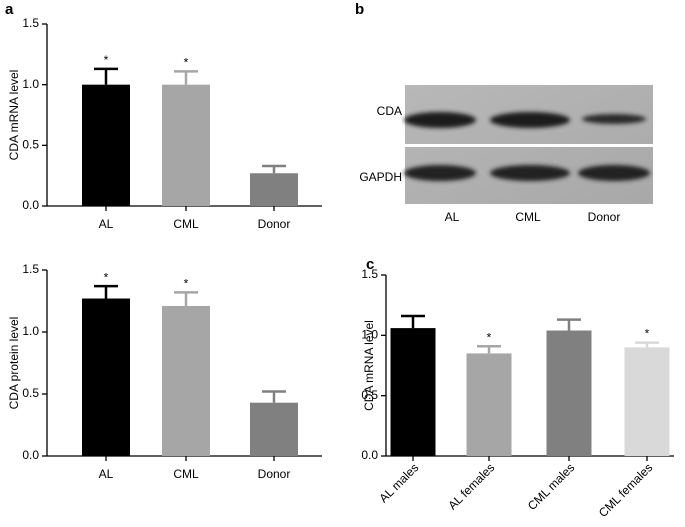 The width and height of the screenshot is (685, 527). I want to click on blot-bands, so click(527, 146).